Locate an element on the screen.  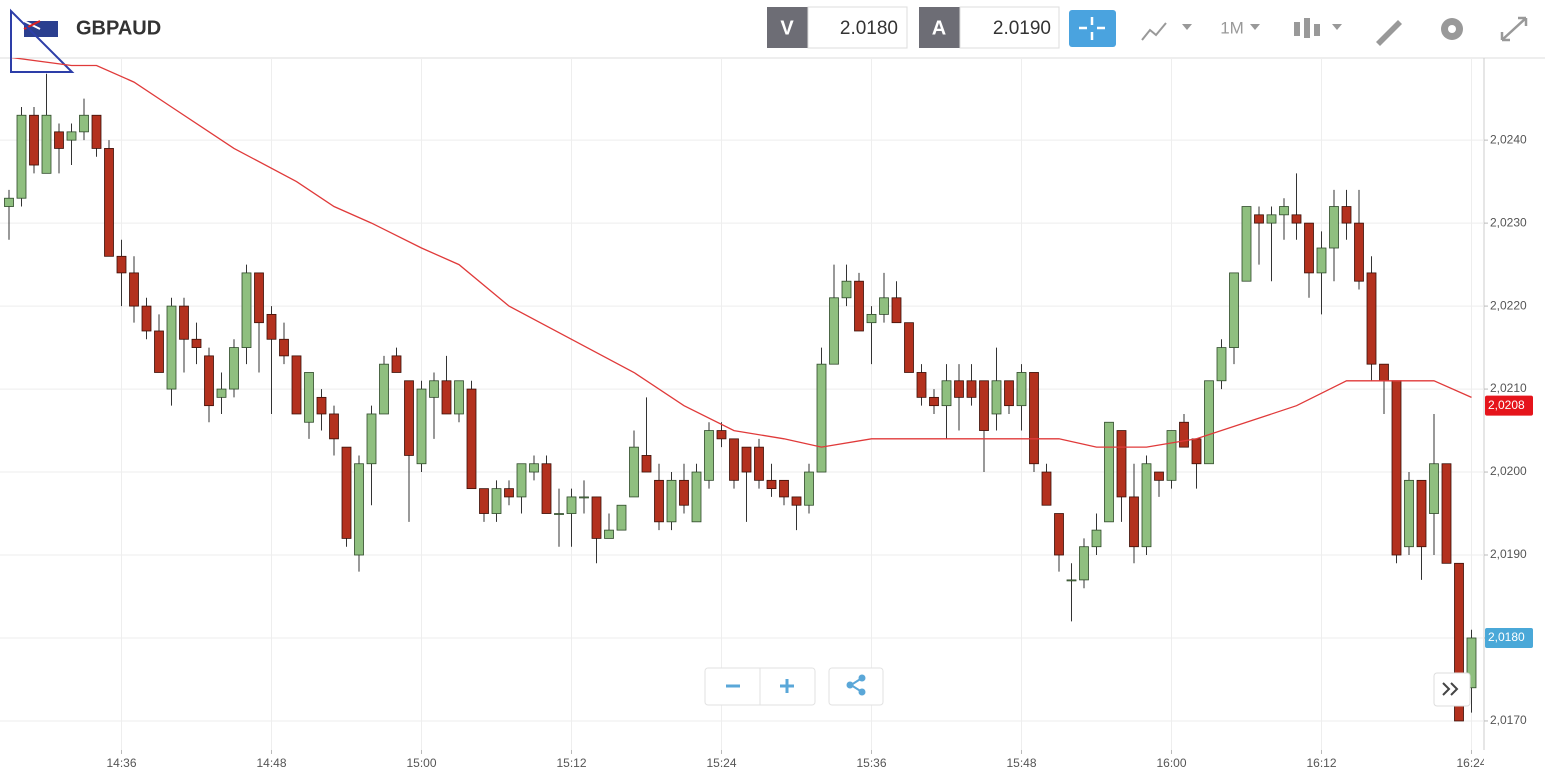
indicator-button is located at coordinates (1166, 31).